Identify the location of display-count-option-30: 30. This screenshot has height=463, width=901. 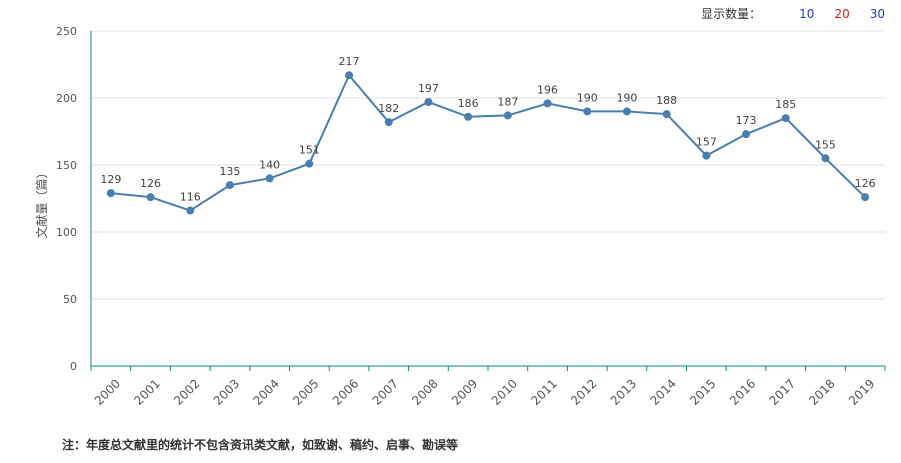
(877, 13).